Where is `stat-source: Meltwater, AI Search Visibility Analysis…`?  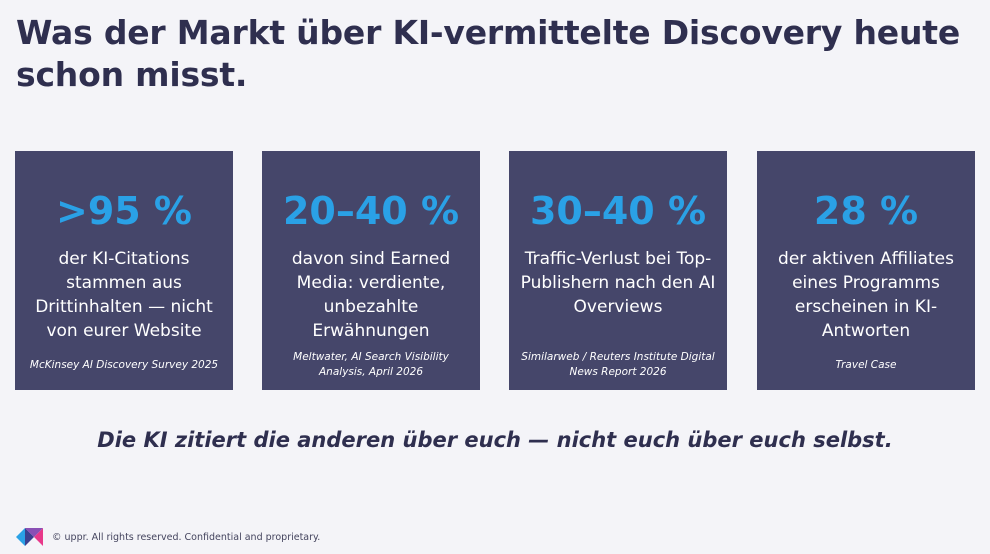 stat-source: Meltwater, AI Search Visibility Analysis… is located at coordinates (371, 364).